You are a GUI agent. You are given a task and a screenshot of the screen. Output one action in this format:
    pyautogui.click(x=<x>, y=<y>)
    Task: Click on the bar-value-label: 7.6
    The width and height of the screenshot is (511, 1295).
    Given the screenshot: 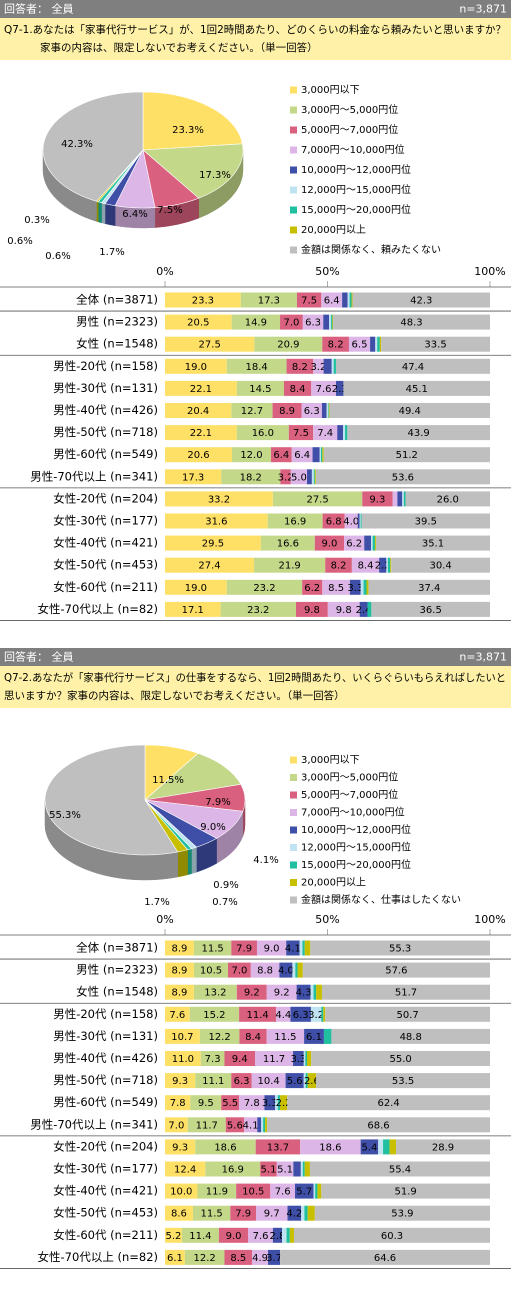 What is the action you would take?
    pyautogui.click(x=261, y=1236)
    